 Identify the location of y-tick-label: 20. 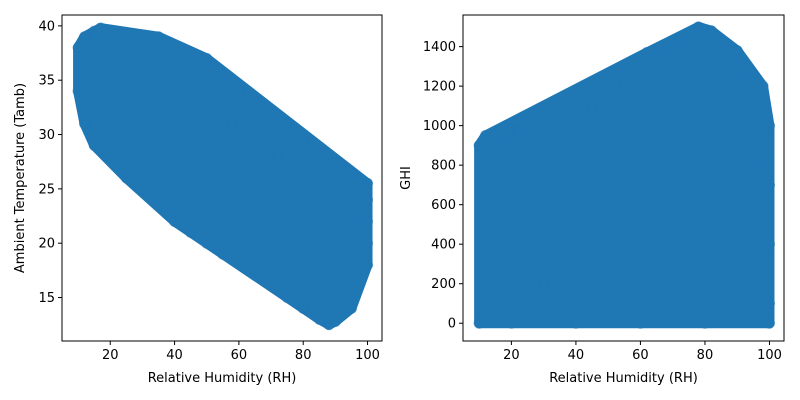
(46, 244).